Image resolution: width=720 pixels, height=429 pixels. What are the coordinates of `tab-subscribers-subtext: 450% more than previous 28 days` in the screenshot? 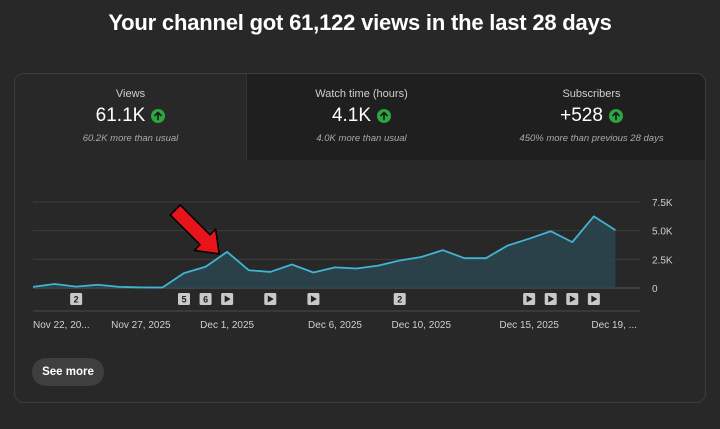 It's located at (591, 138).